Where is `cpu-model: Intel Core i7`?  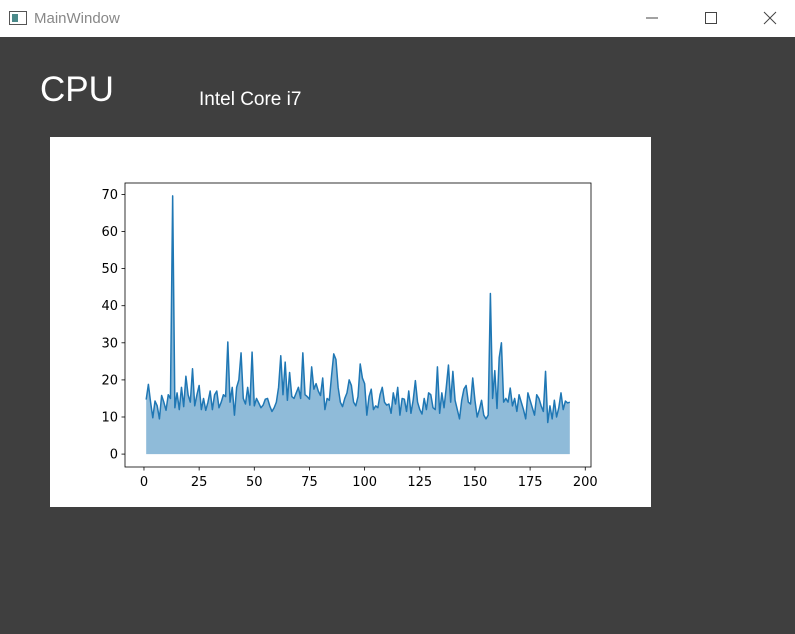
cpu-model: Intel Core i7 is located at coordinates (250, 99).